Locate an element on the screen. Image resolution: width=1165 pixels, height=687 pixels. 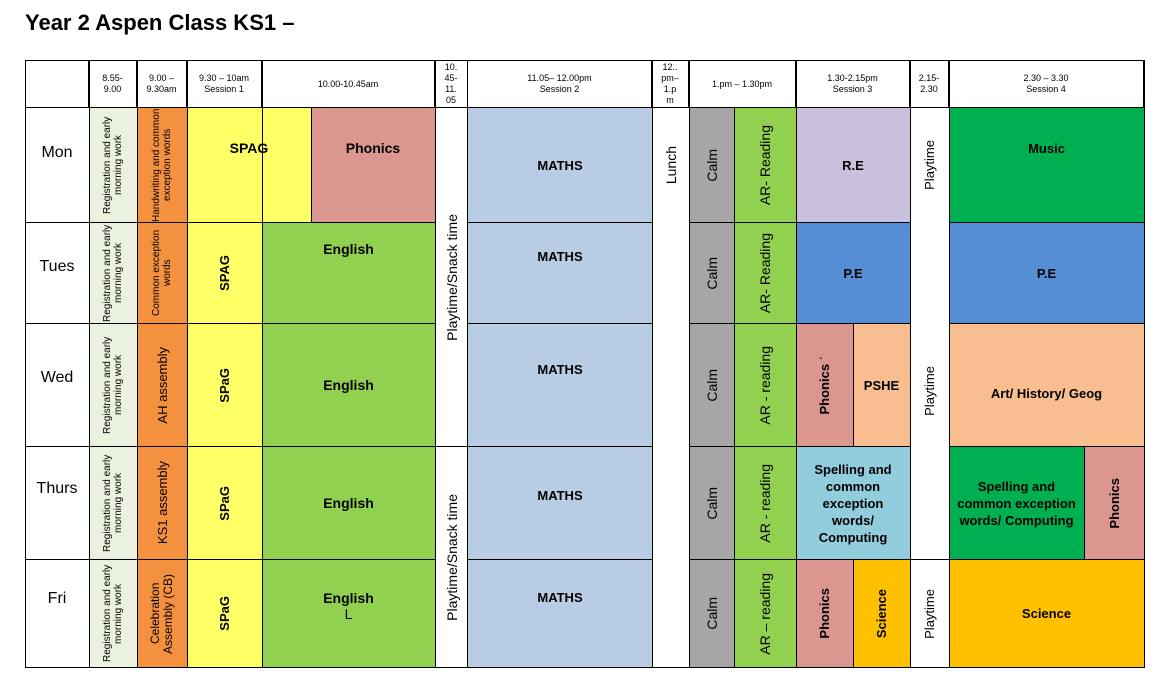
cell-label: English is located at coordinates (348, 598).